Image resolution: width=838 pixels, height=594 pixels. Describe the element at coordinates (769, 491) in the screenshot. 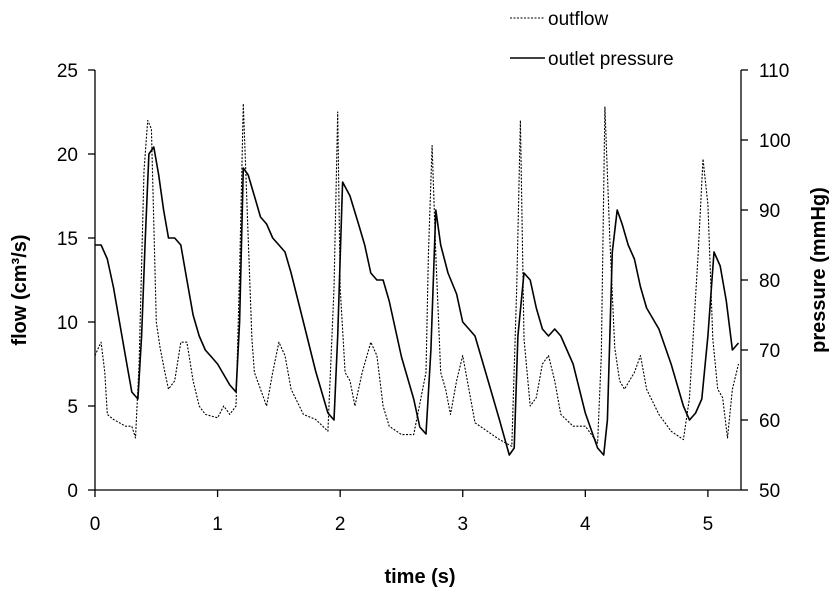

I see `y2-tick-label: 50` at that location.